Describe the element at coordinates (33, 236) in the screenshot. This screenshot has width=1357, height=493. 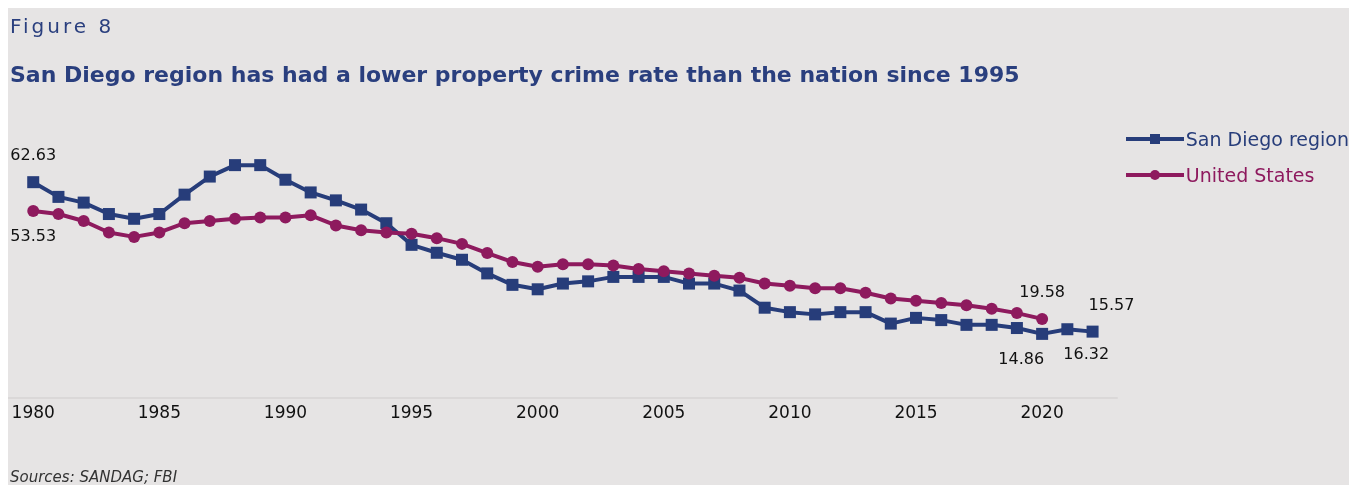
I see `data-label: 53.53` at that location.